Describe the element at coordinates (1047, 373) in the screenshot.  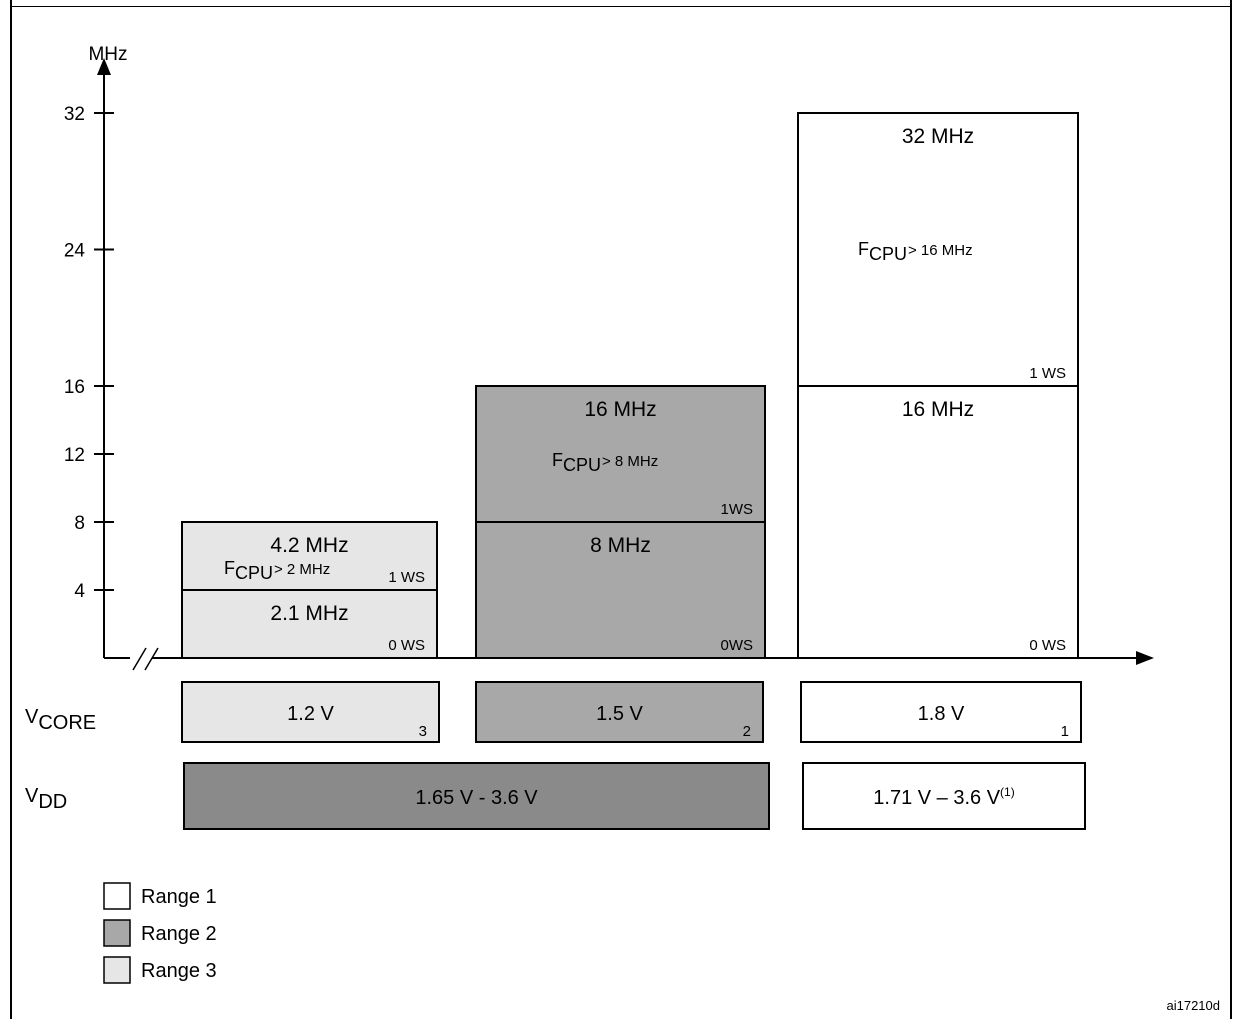
I see `range-1-ws-label-1: 1 WS` at that location.